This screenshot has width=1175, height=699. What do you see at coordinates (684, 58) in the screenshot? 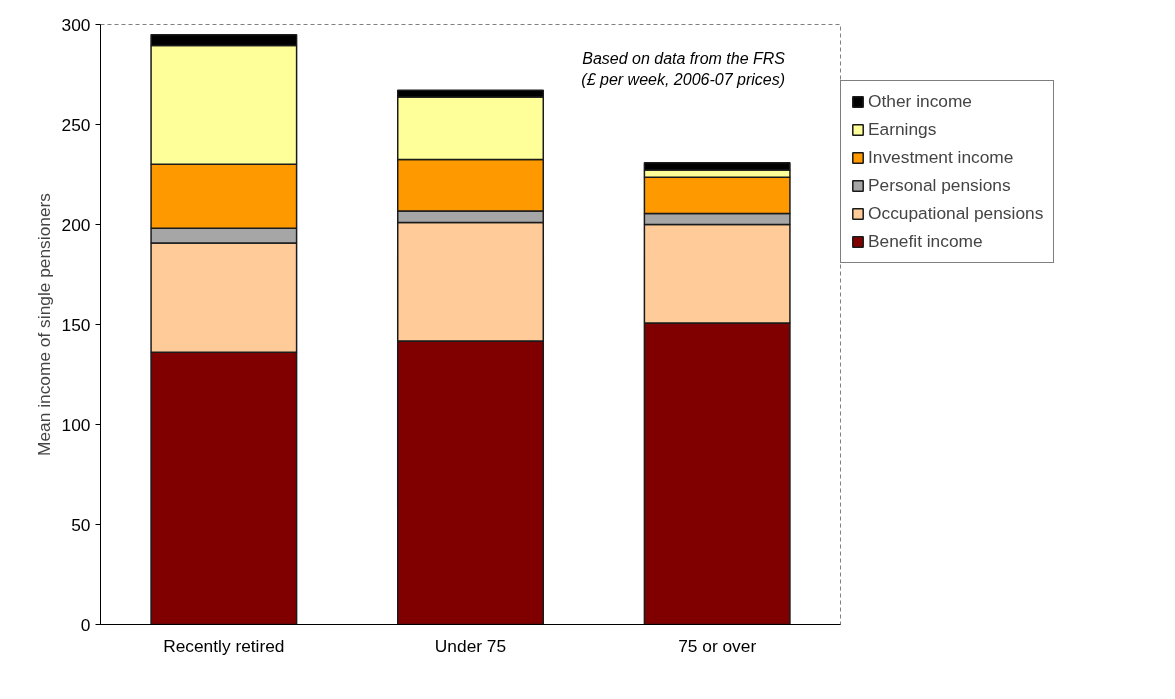
I see `annotation: Based on data from the FRS` at bounding box center [684, 58].